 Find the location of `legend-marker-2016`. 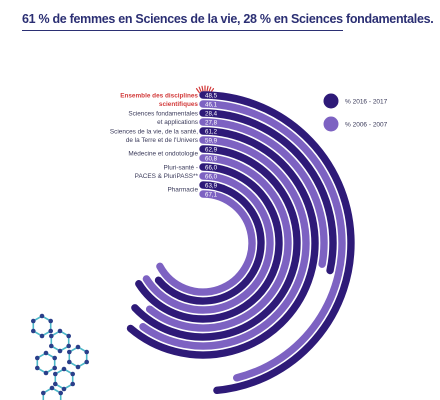

legend-marker-2016 is located at coordinates (331, 101).